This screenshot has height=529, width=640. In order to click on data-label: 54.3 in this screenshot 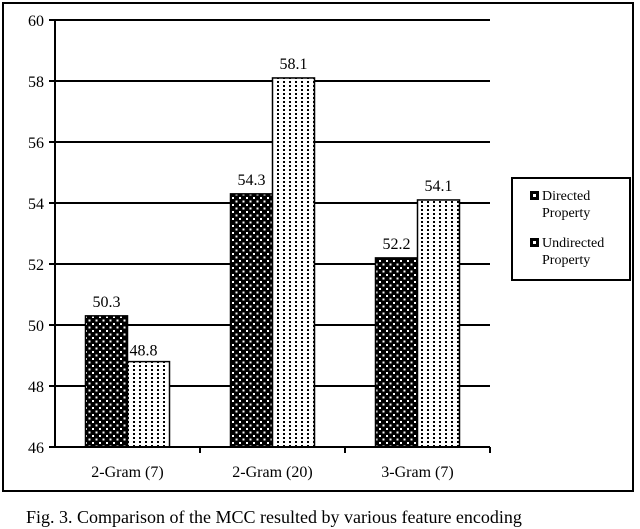, I will do `click(252, 180)`.